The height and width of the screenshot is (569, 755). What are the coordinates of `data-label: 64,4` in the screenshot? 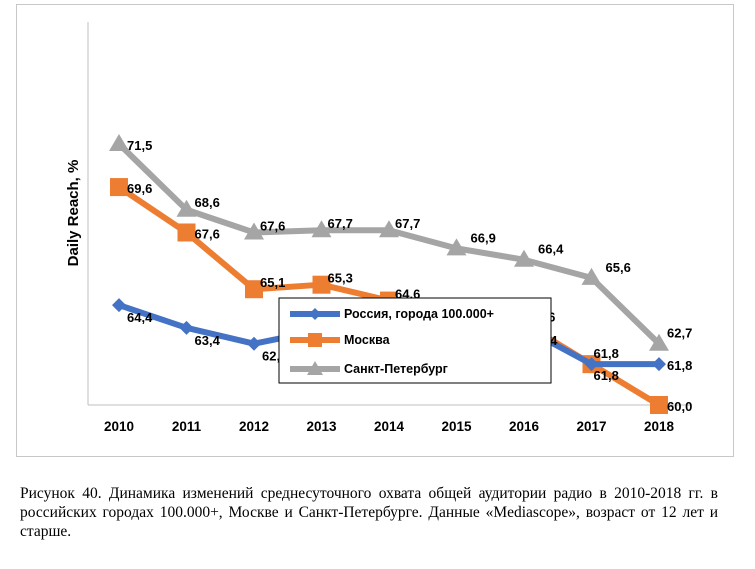 It's located at (140, 317).